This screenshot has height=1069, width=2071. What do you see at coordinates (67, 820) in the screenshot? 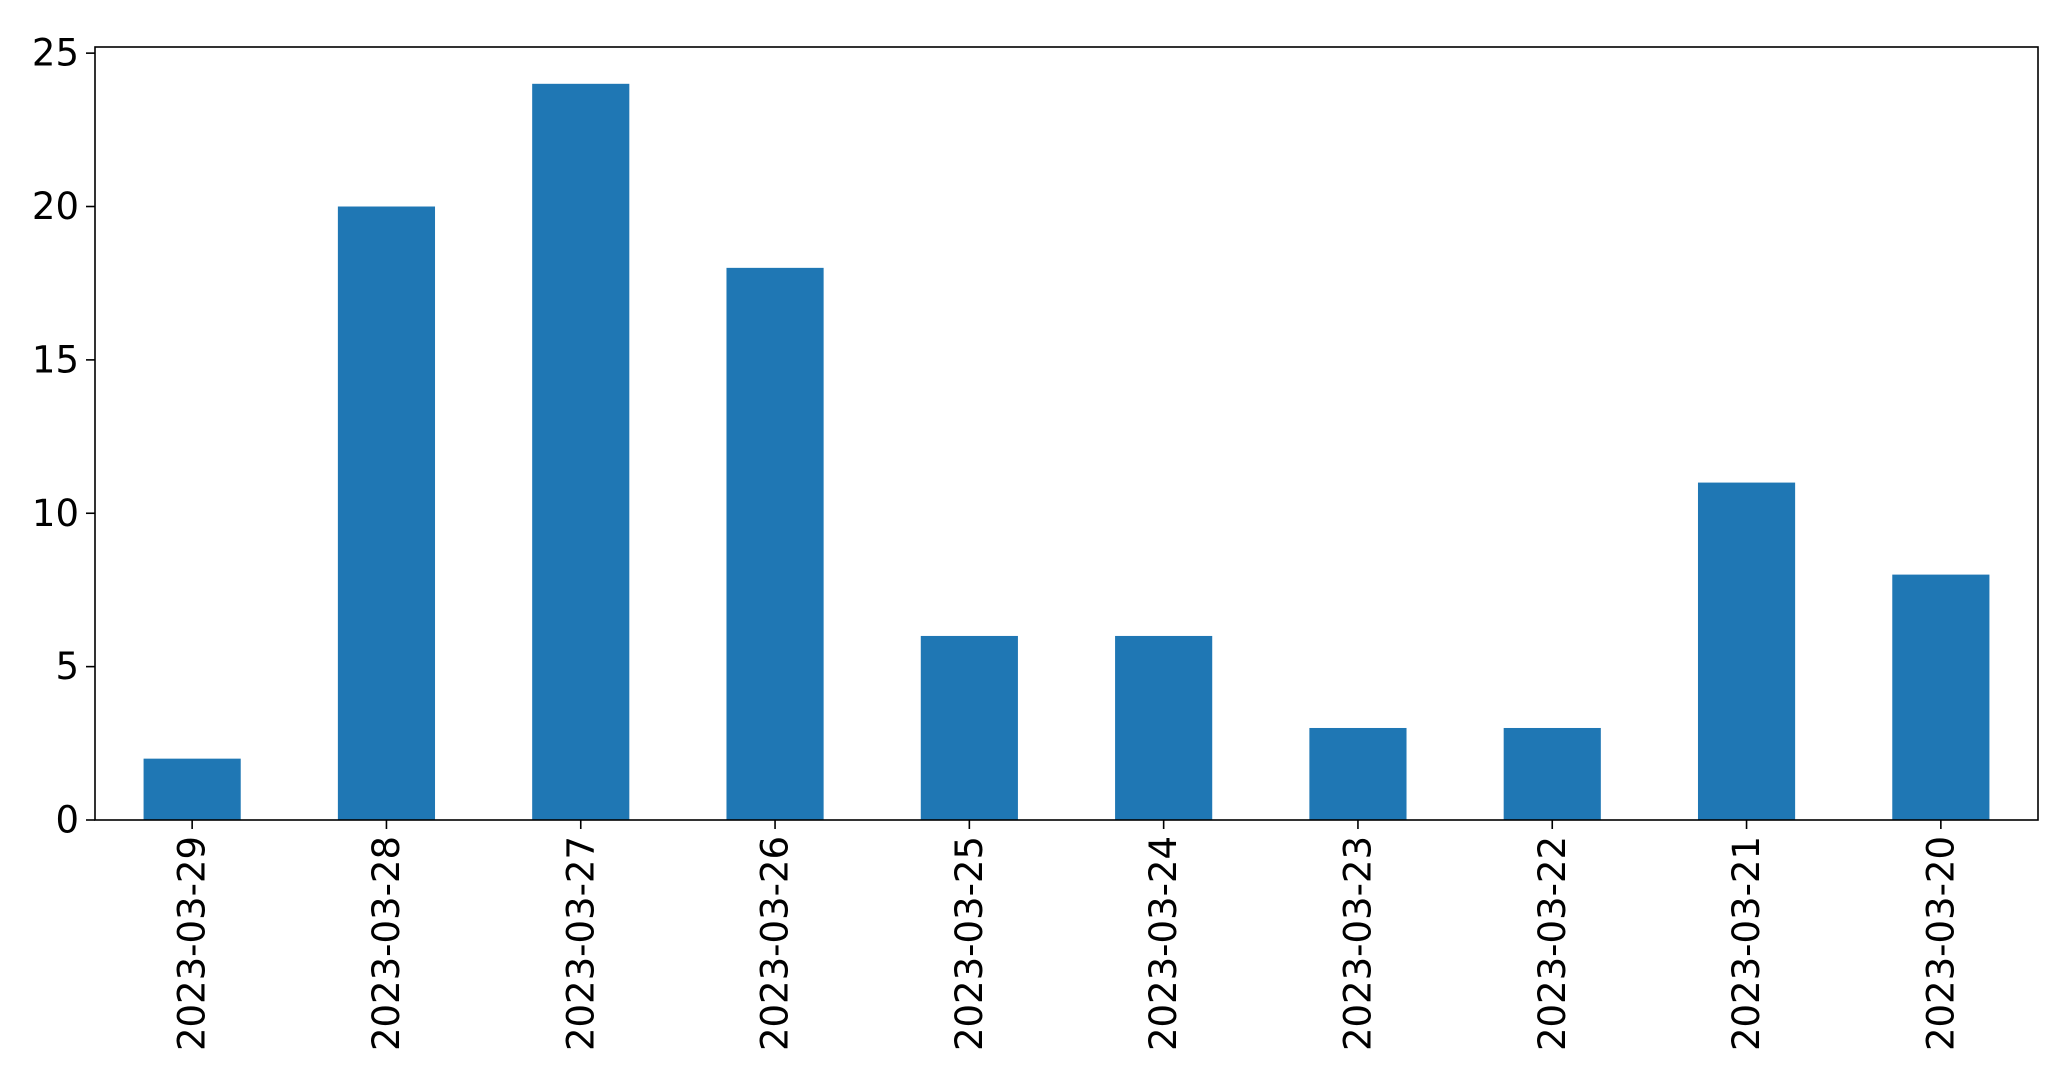
I see `y-tick-label: 0` at bounding box center [67, 820].